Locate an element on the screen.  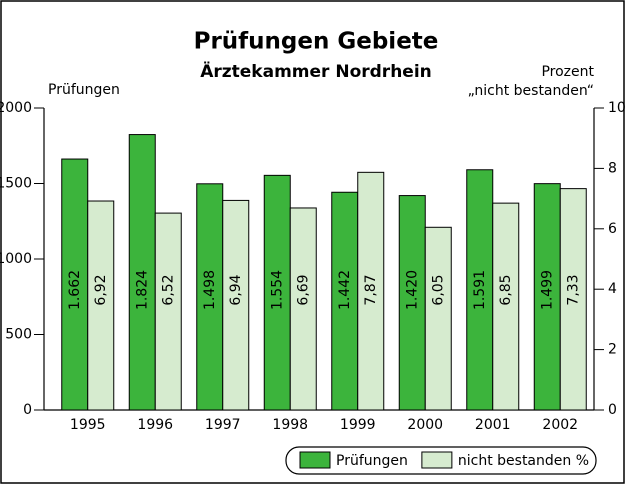
value-label: 7,87 is located at coordinates (371, 289).